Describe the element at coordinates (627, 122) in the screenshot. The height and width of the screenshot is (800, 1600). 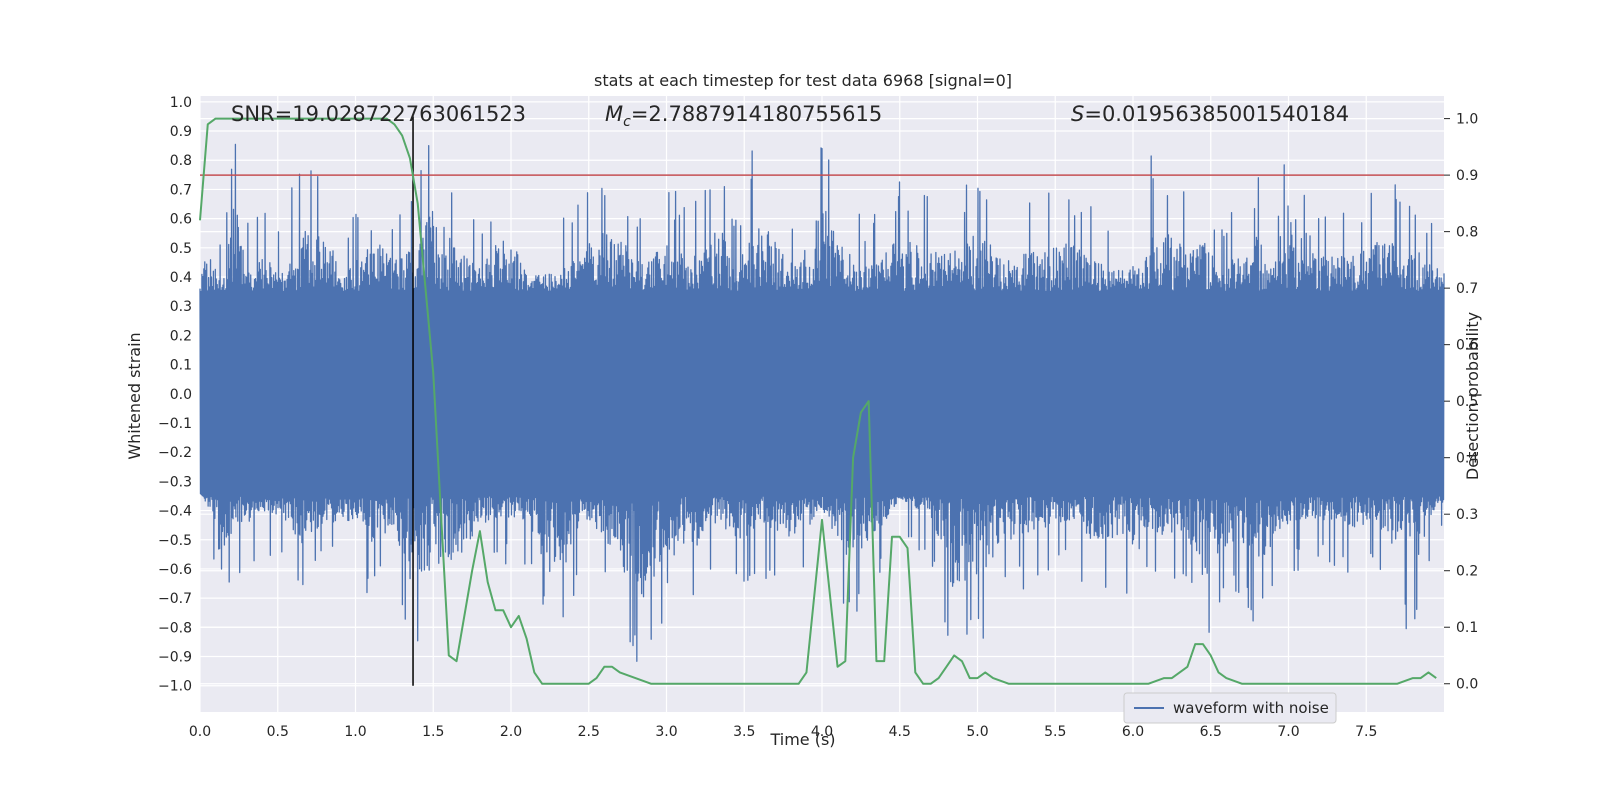
I see `mc-subscript: c` at that location.